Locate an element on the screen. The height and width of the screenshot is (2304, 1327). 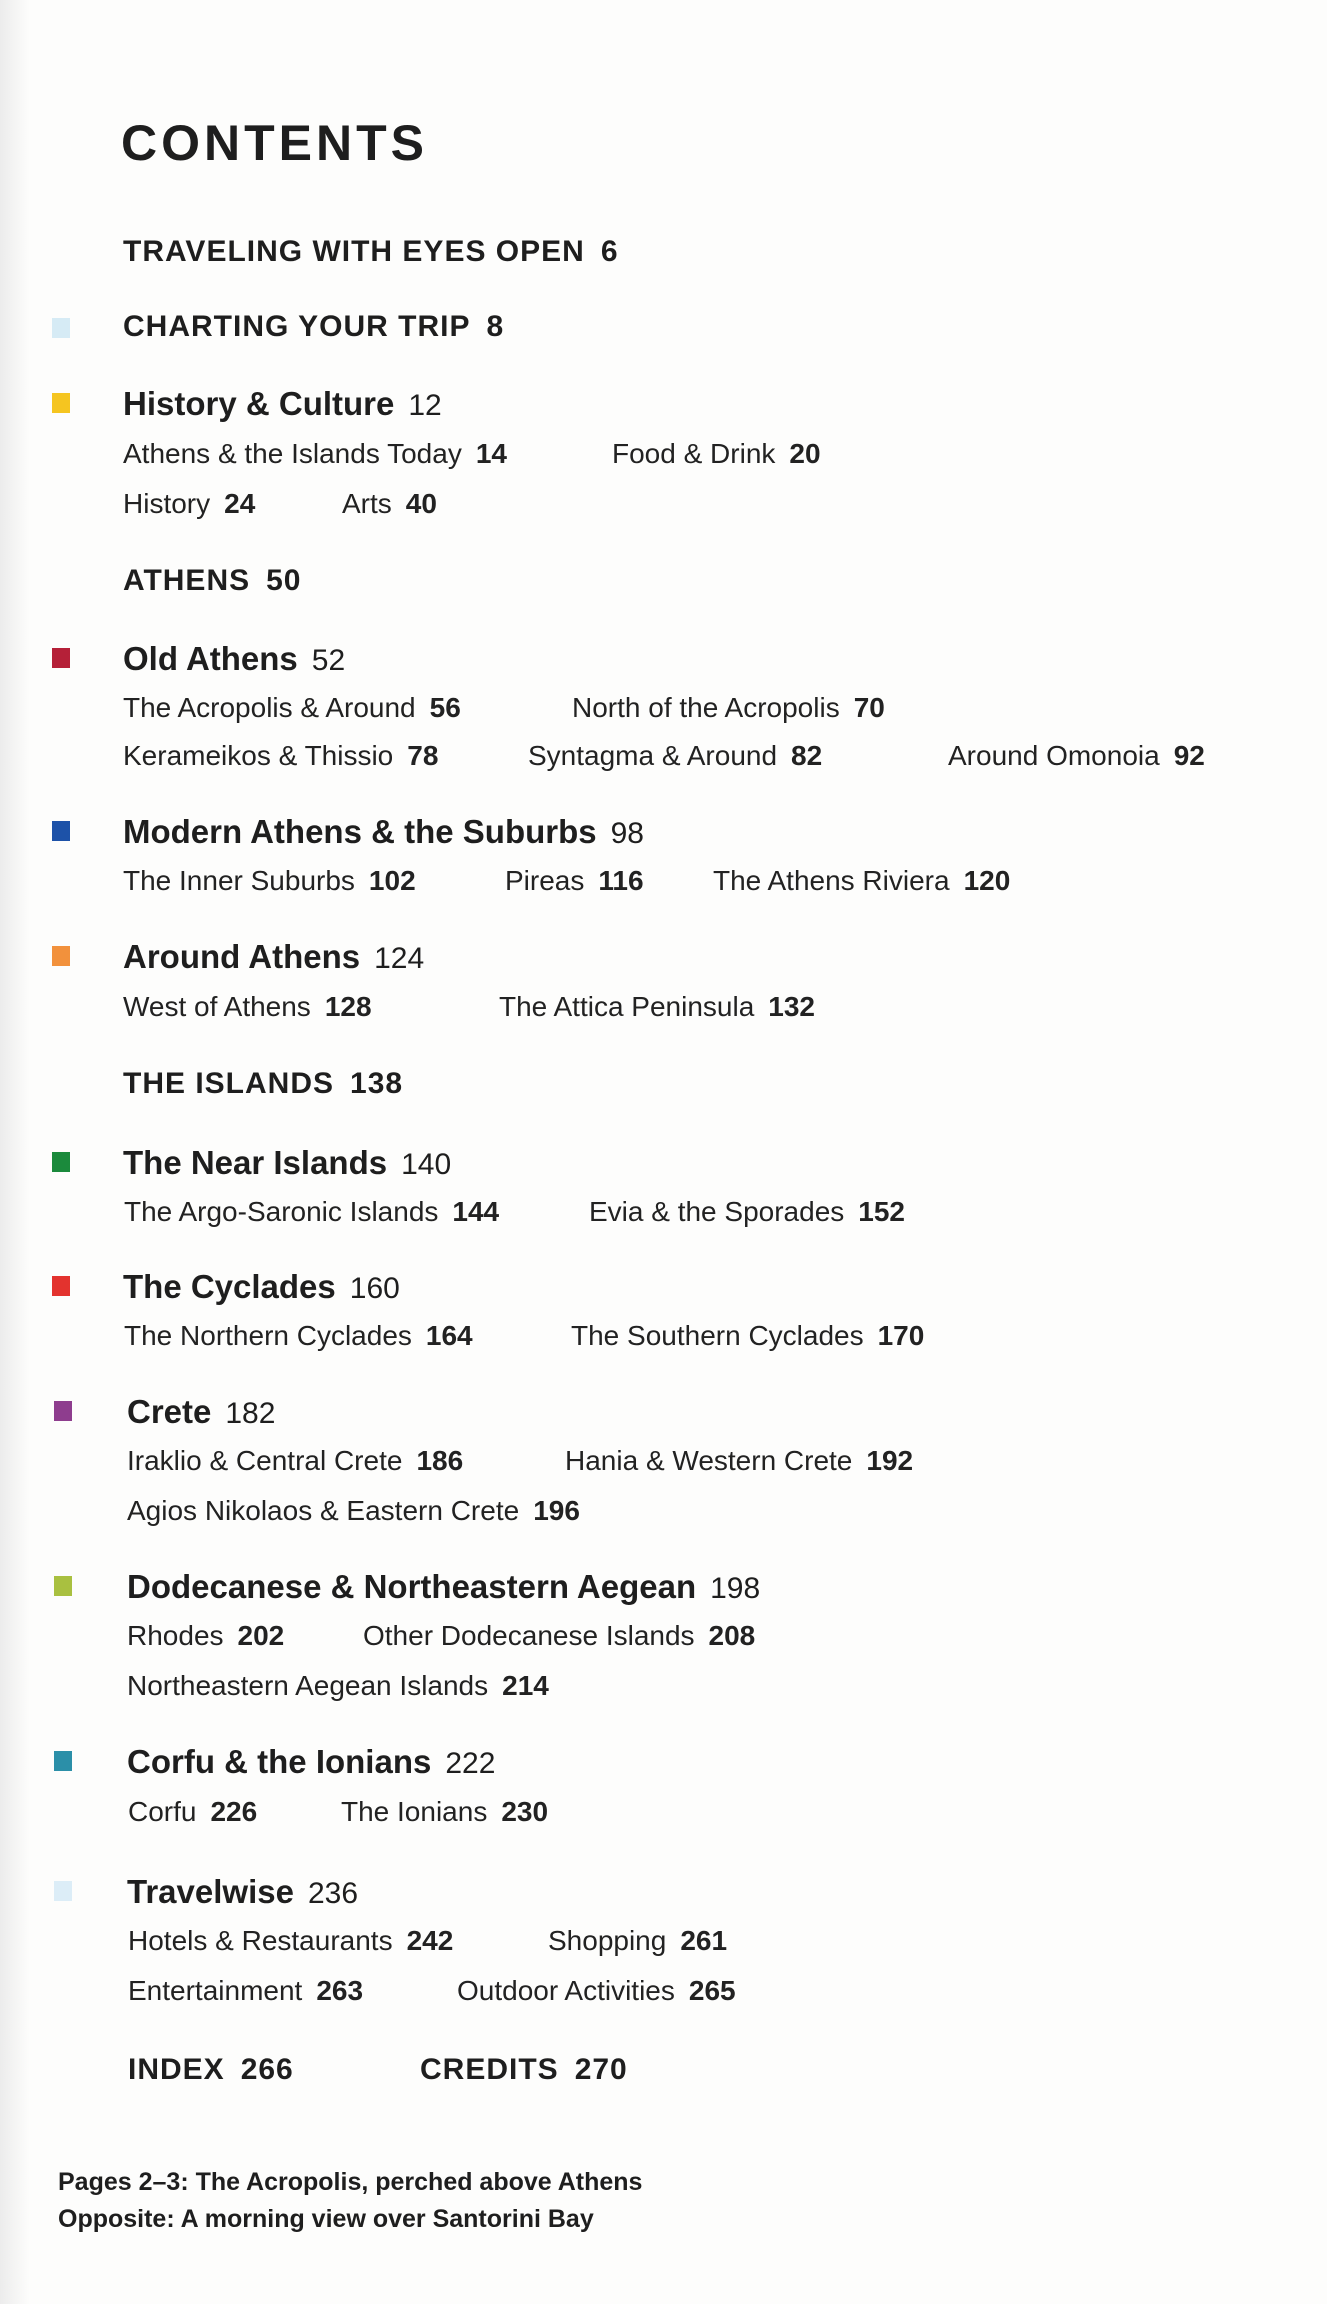
toc-subentry: Entertainment 263 is located at coordinates (245, 1991).